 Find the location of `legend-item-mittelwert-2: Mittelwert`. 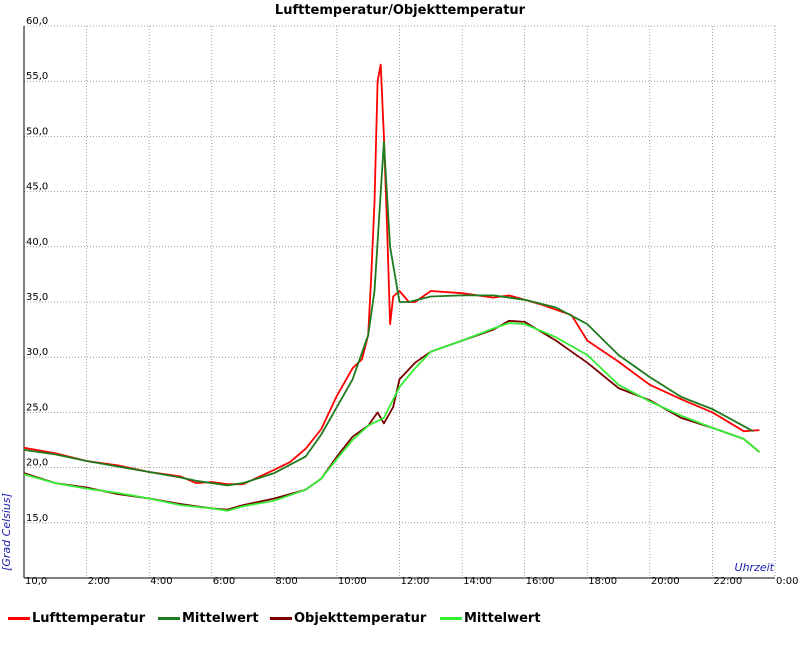

legend-item-mittelwert-2: Mittelwert is located at coordinates (490, 618).